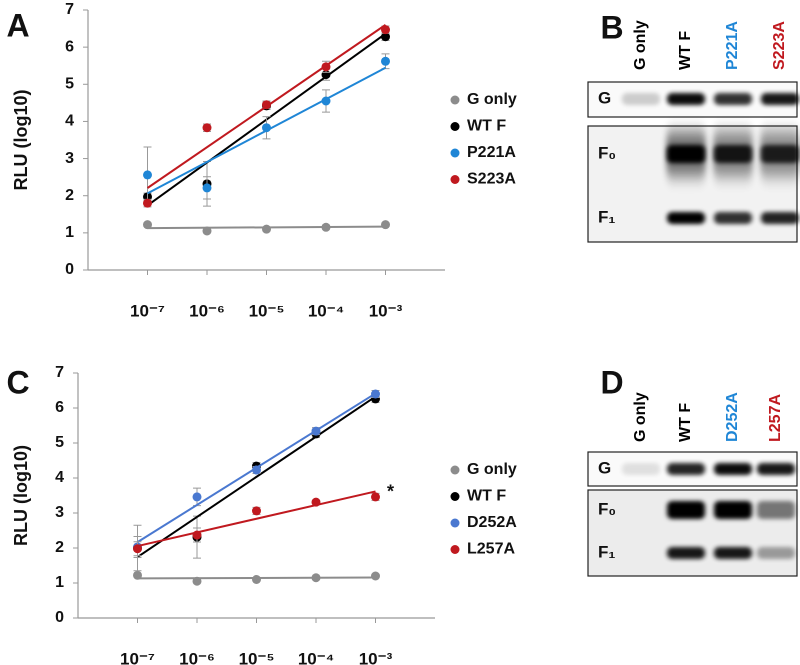 This screenshot has width=800, height=665. What do you see at coordinates (685, 50) in the screenshot?
I see `lane-label: WT F` at bounding box center [685, 50].